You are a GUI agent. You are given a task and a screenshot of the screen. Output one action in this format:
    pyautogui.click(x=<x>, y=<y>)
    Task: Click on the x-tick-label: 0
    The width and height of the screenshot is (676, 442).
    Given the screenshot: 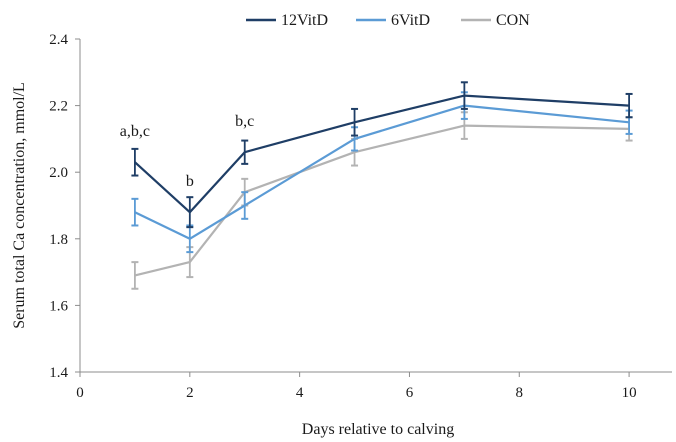 What is the action you would take?
    pyautogui.click(x=80, y=393)
    